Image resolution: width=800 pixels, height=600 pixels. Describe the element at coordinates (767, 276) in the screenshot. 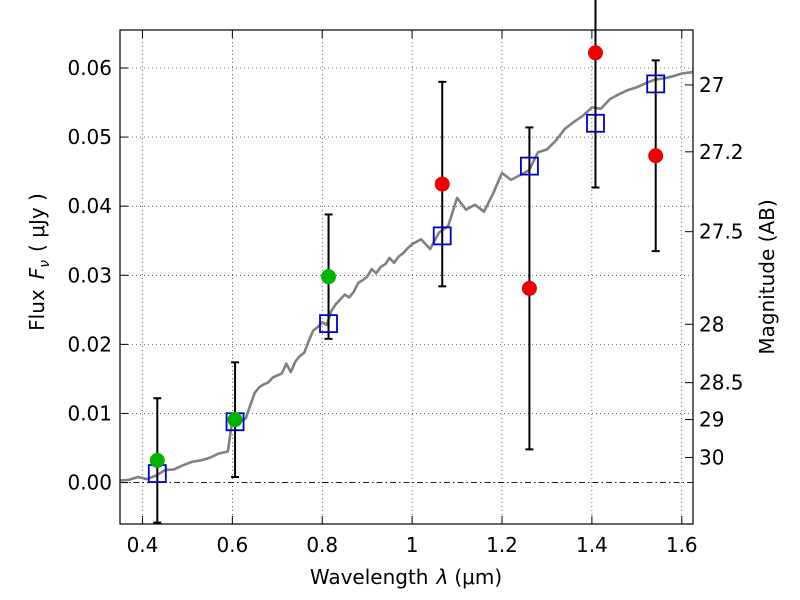

I see `magnitude-axis-label: Magnitude (AB)` at that location.